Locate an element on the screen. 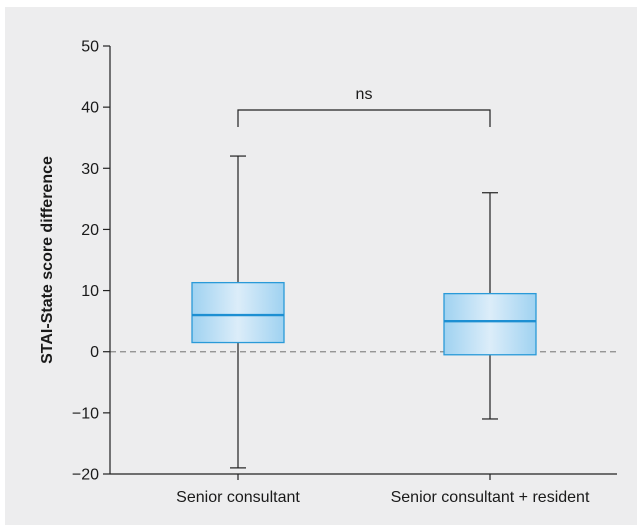  y-tick-label: 10 is located at coordinates (90, 291).